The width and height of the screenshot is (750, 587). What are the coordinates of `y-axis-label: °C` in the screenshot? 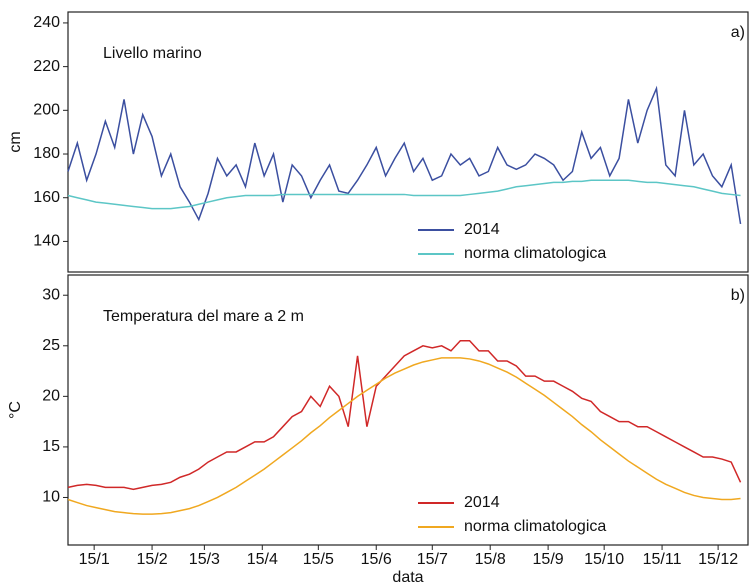 It's located at (15, 410).